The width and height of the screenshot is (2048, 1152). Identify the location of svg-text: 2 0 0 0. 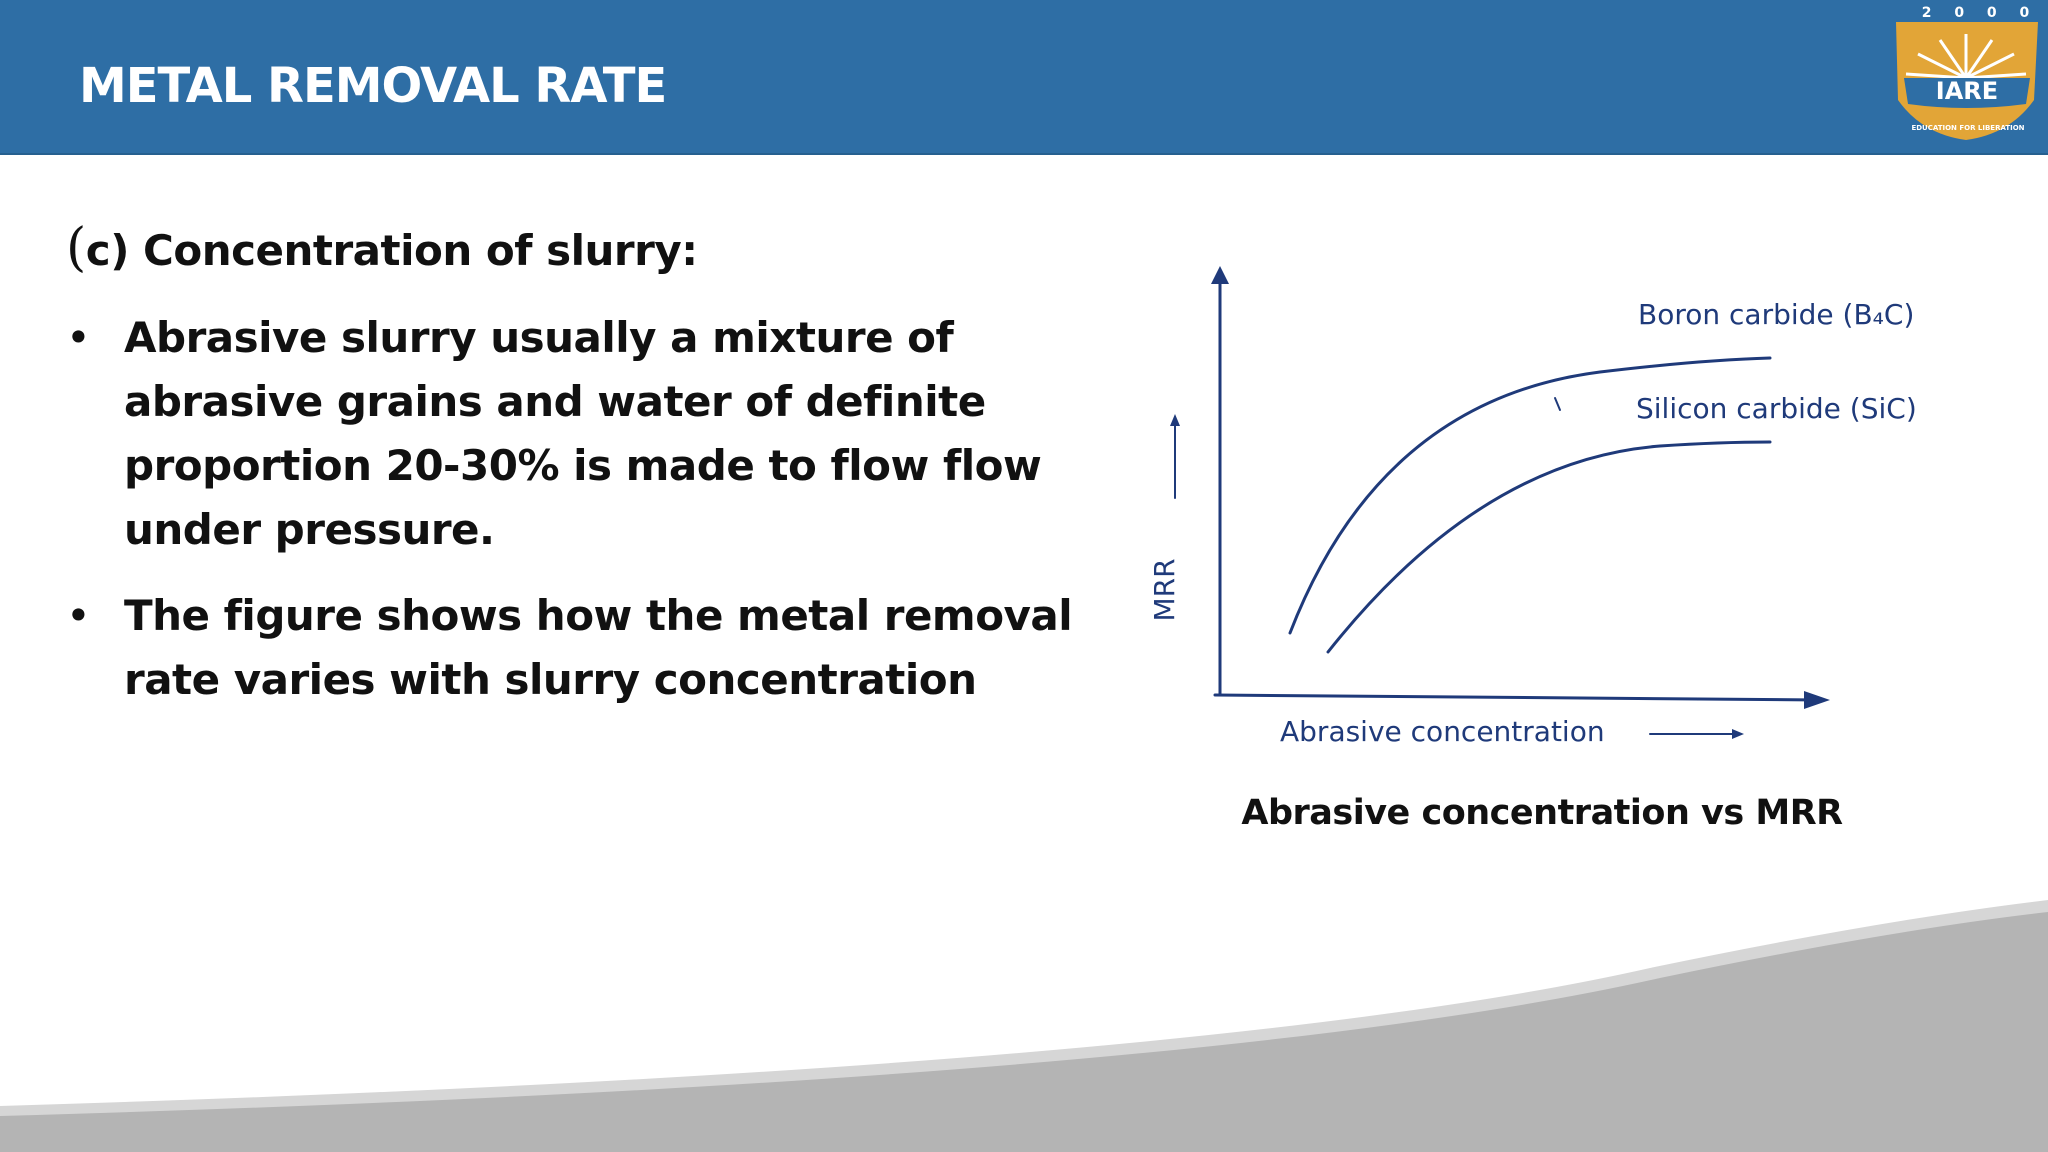
(1980, 13).